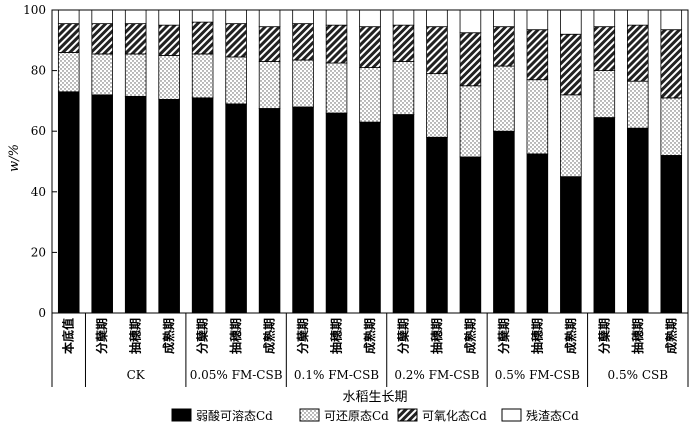 The height and width of the screenshot is (430, 700). I want to click on y-axis-label: w/%, so click(14, 158).